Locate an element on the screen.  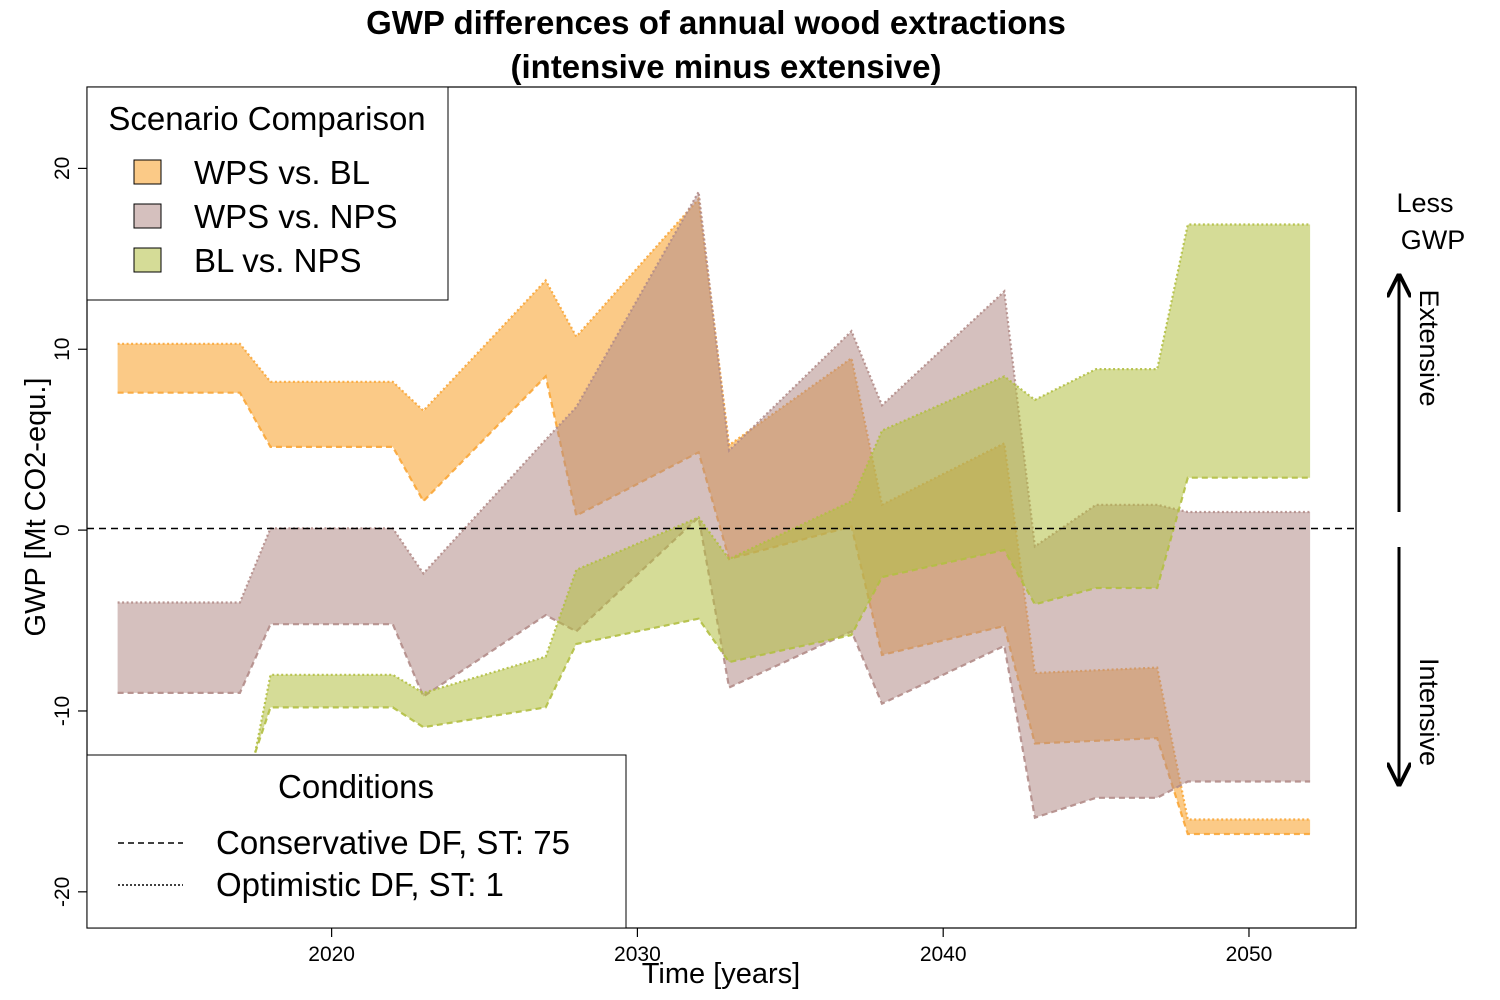
x-axis-label: Time [years] is located at coordinates (721, 974).